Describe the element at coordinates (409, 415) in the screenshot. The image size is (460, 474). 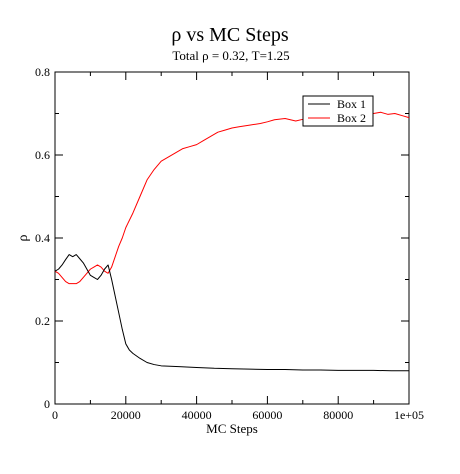
I see `x-tick-label: 1e+05` at that location.